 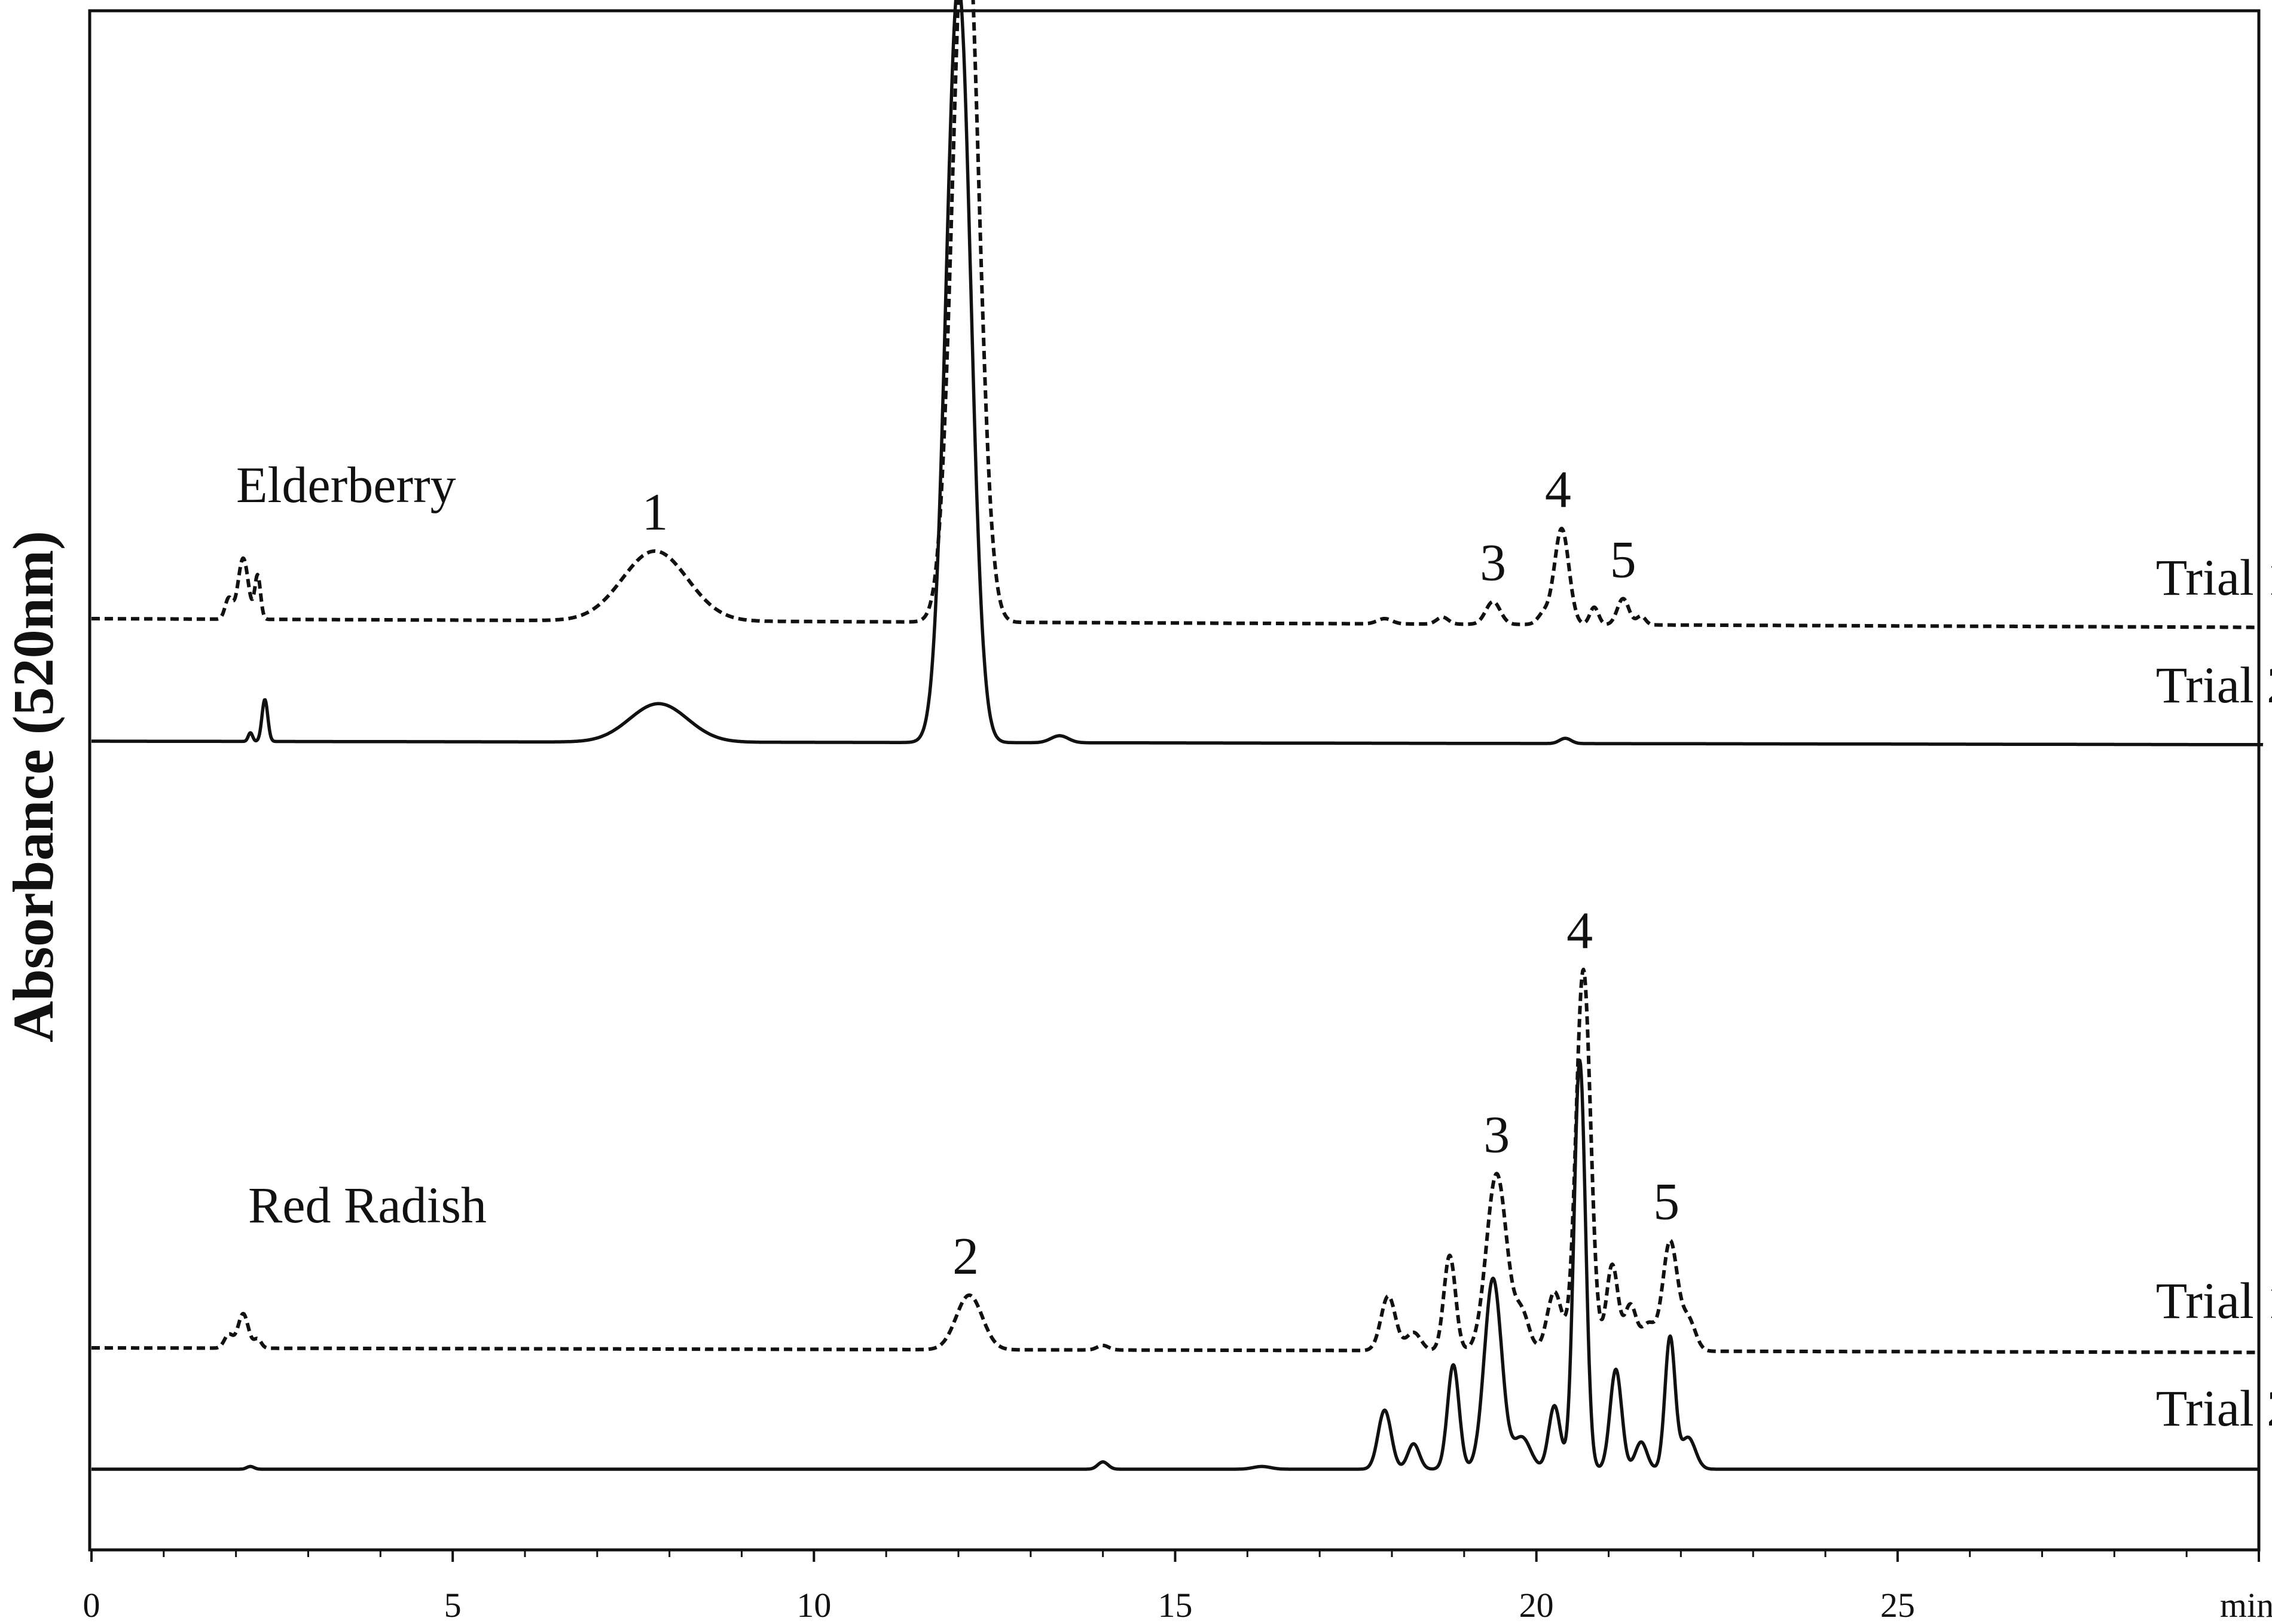 I want to click on sample-label: Elderberry, so click(x=346, y=484).